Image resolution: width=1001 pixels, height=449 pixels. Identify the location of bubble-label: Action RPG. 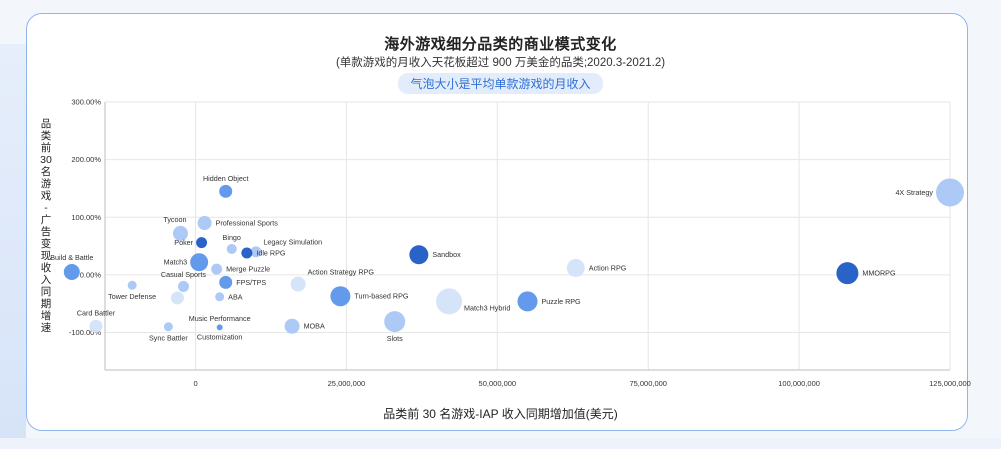
(608, 267).